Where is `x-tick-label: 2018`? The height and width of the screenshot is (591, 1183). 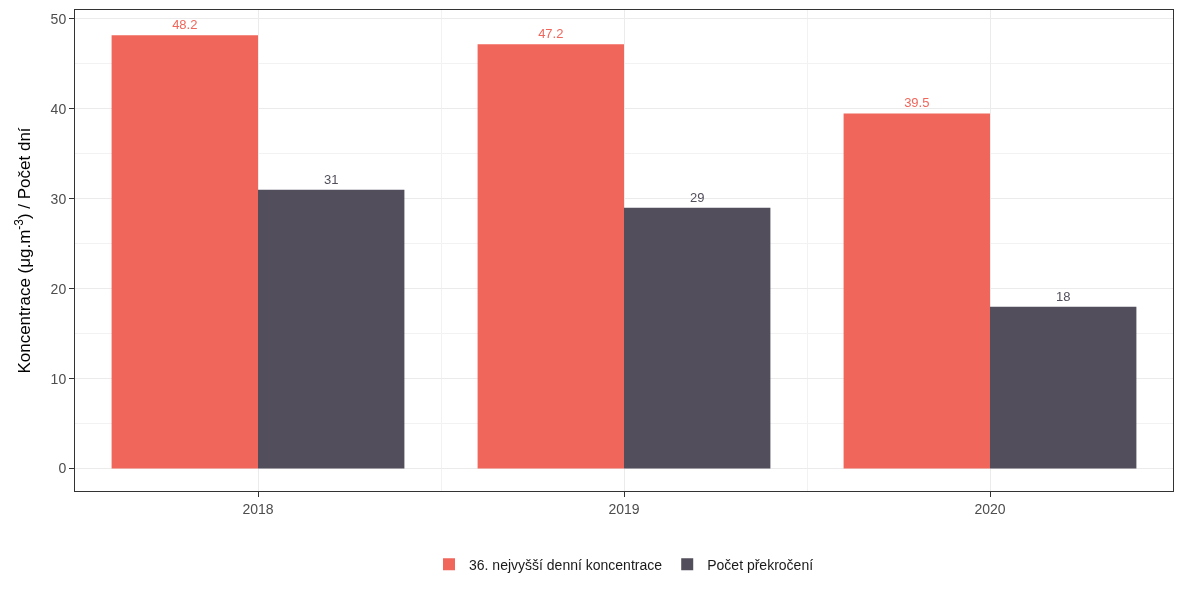
x-tick-label: 2018 is located at coordinates (258, 508).